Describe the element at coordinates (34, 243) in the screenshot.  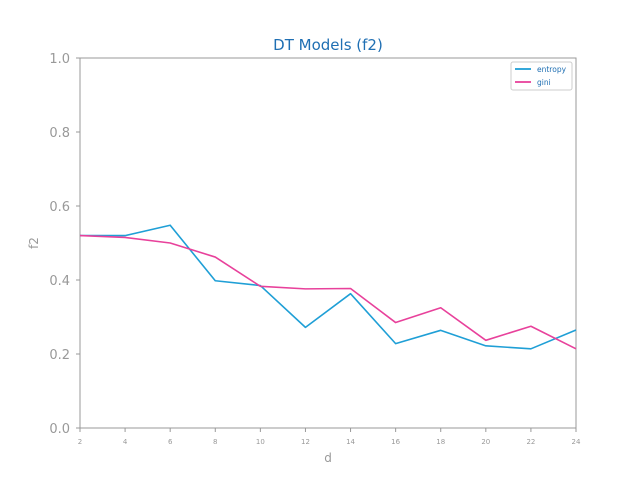
I see `y-axis-label: f2` at that location.